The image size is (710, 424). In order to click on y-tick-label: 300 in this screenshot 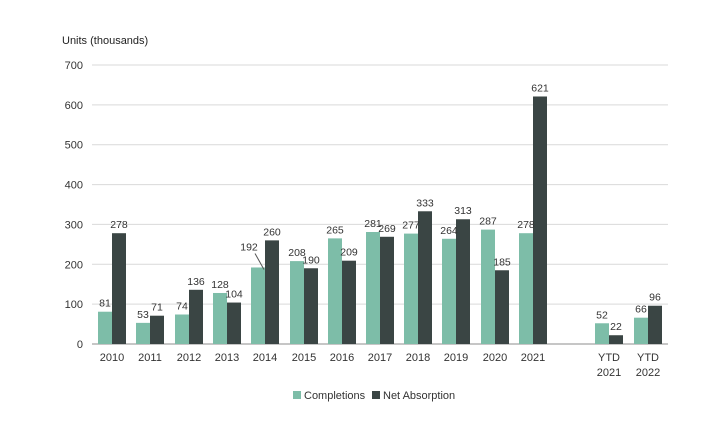, I will do `click(74, 225)`.